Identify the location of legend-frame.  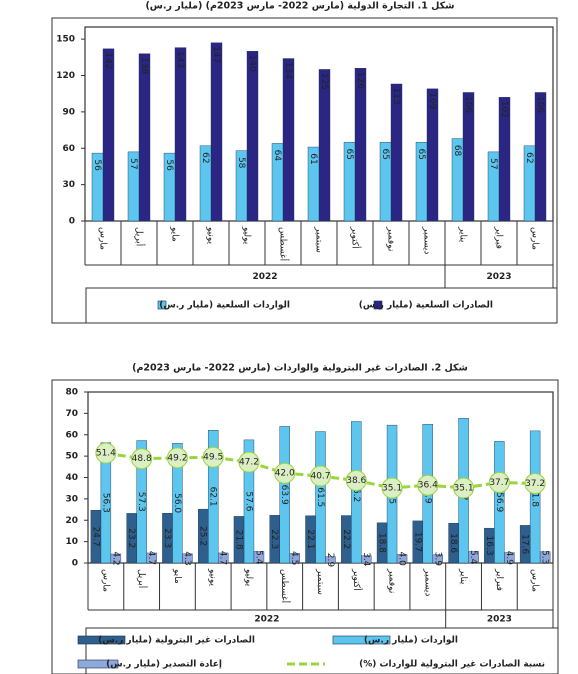
(322, 650).